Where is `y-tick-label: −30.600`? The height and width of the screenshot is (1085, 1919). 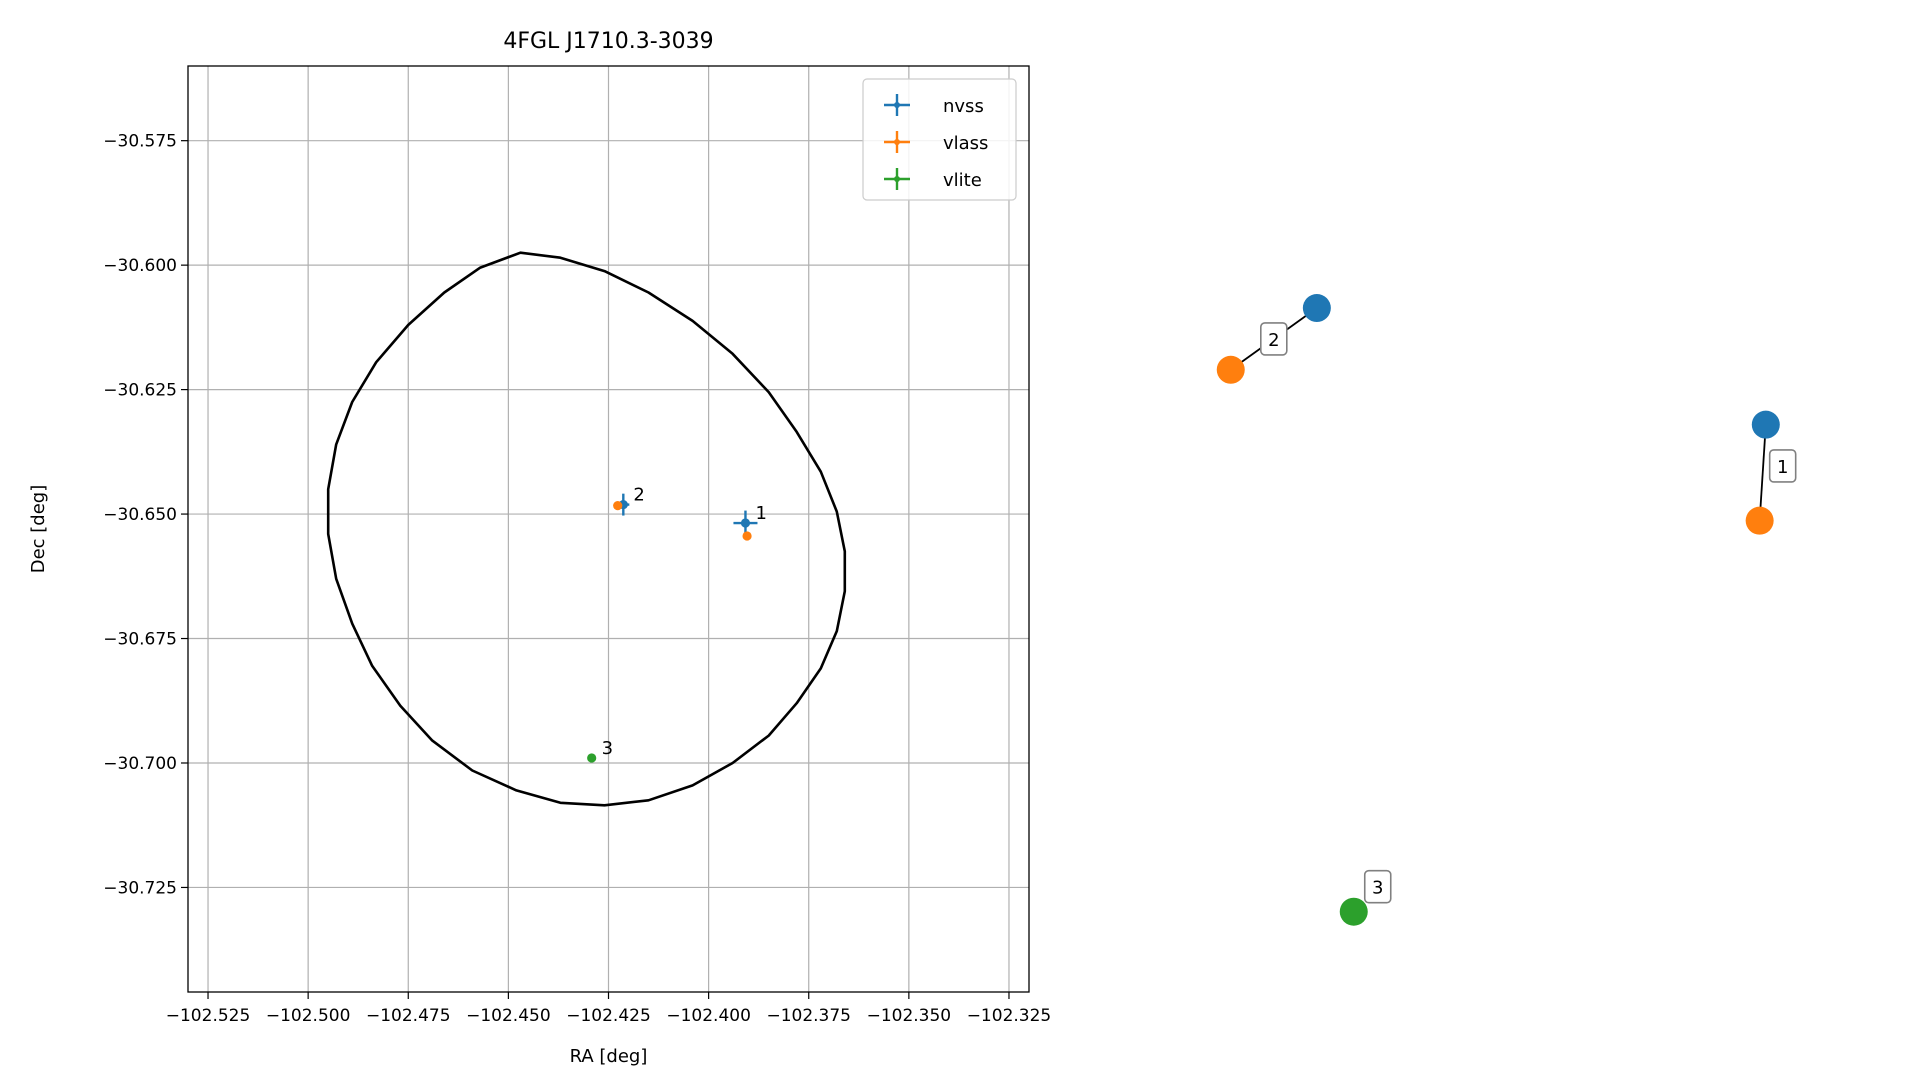
y-tick-label: −30.600 is located at coordinates (140, 266).